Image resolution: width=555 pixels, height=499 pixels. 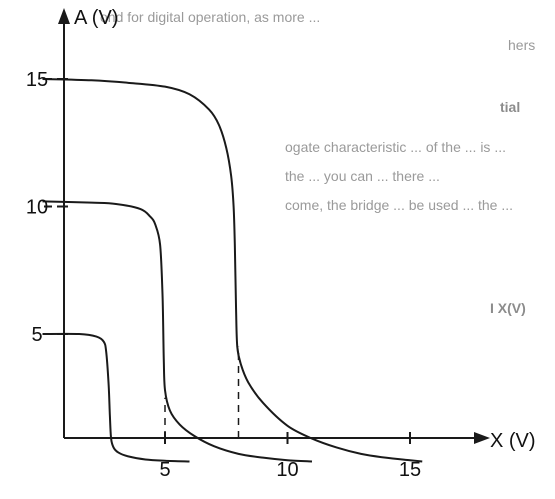 I want to click on y-axis-arrowhead, so click(x=64, y=16).